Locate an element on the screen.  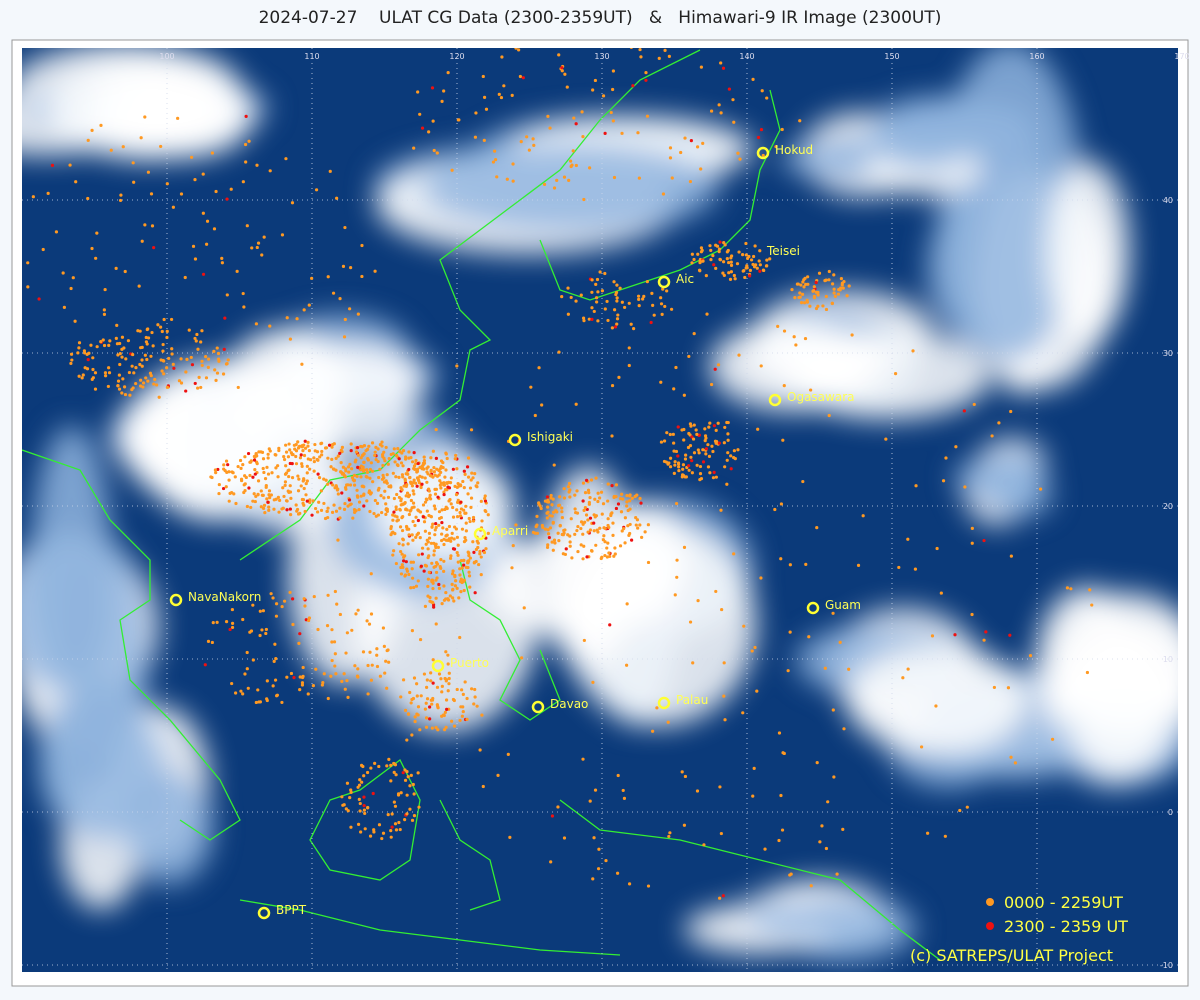
lat-label: 10 is located at coordinates (1168, 659).